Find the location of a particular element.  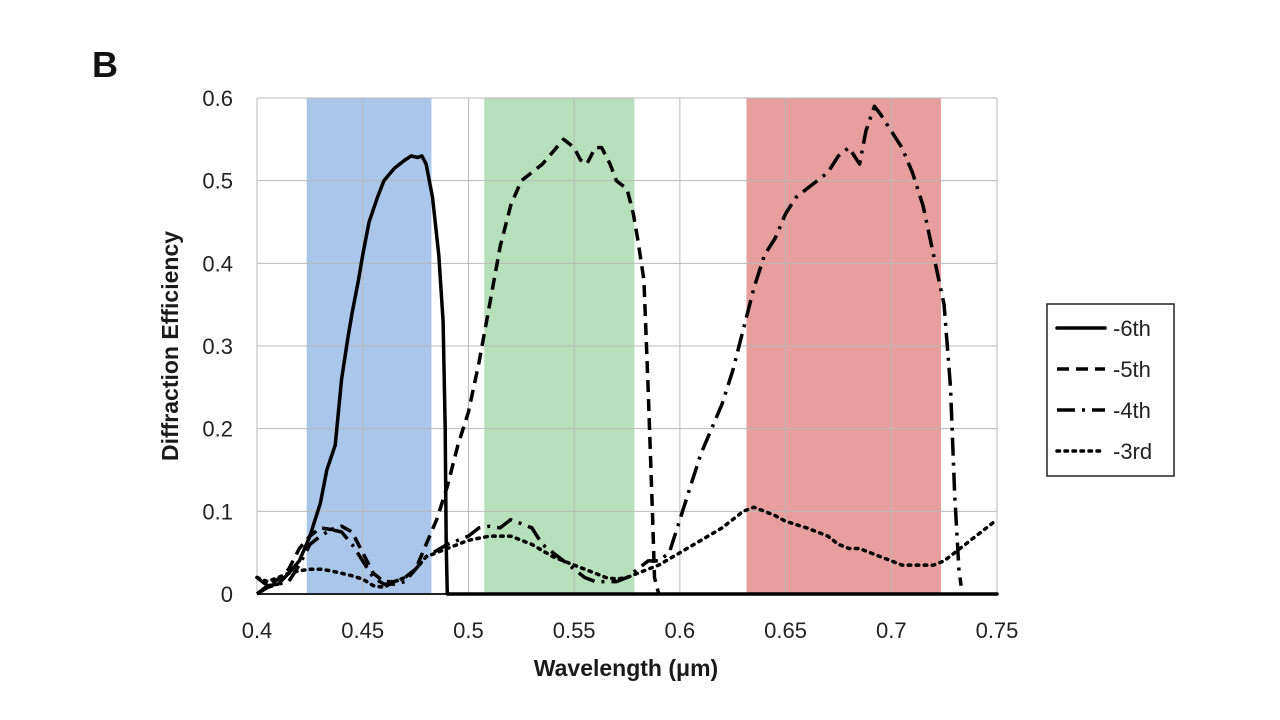

legend-label: -5th is located at coordinates (1132, 369).